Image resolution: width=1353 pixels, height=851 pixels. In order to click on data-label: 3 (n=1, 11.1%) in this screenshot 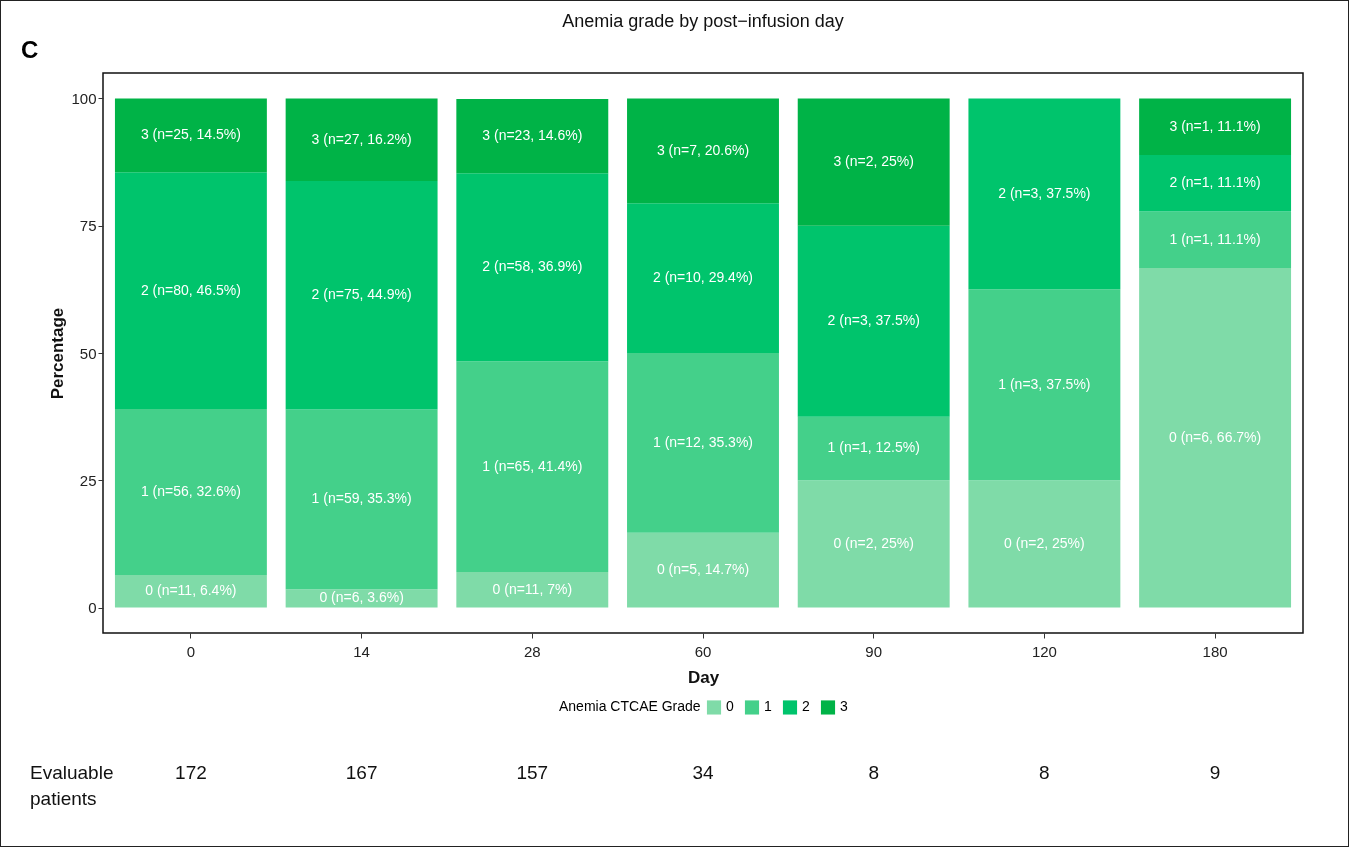, I will do `click(1215, 125)`.